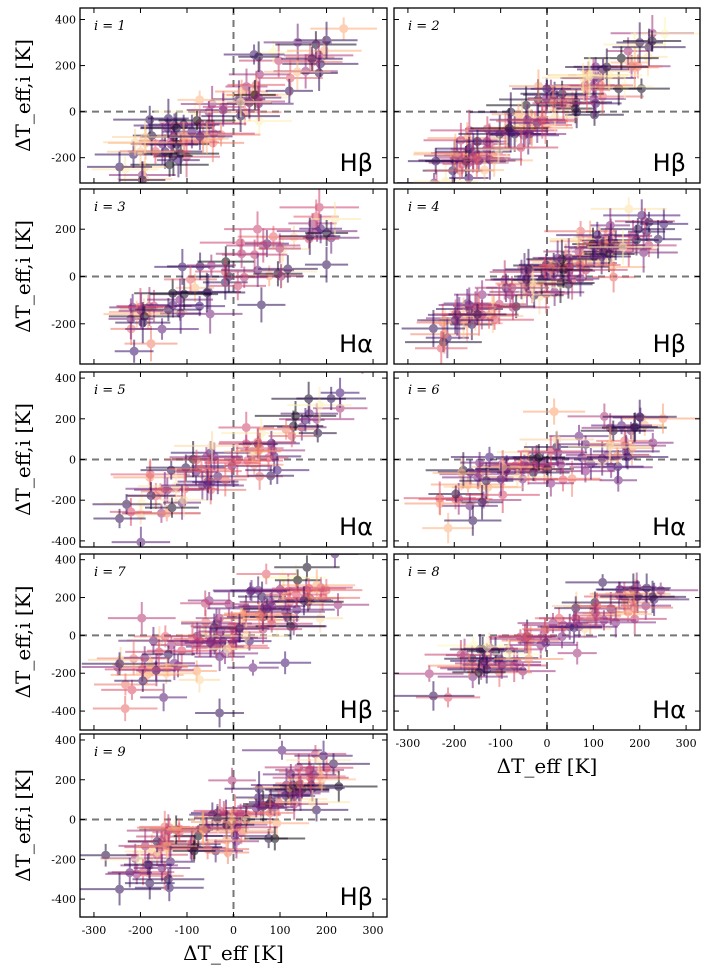 The width and height of the screenshot is (710, 978). What do you see at coordinates (23, 459) in the screenshot?
I see `y-axis-label: ΔT_eff,i [K]` at bounding box center [23, 459].